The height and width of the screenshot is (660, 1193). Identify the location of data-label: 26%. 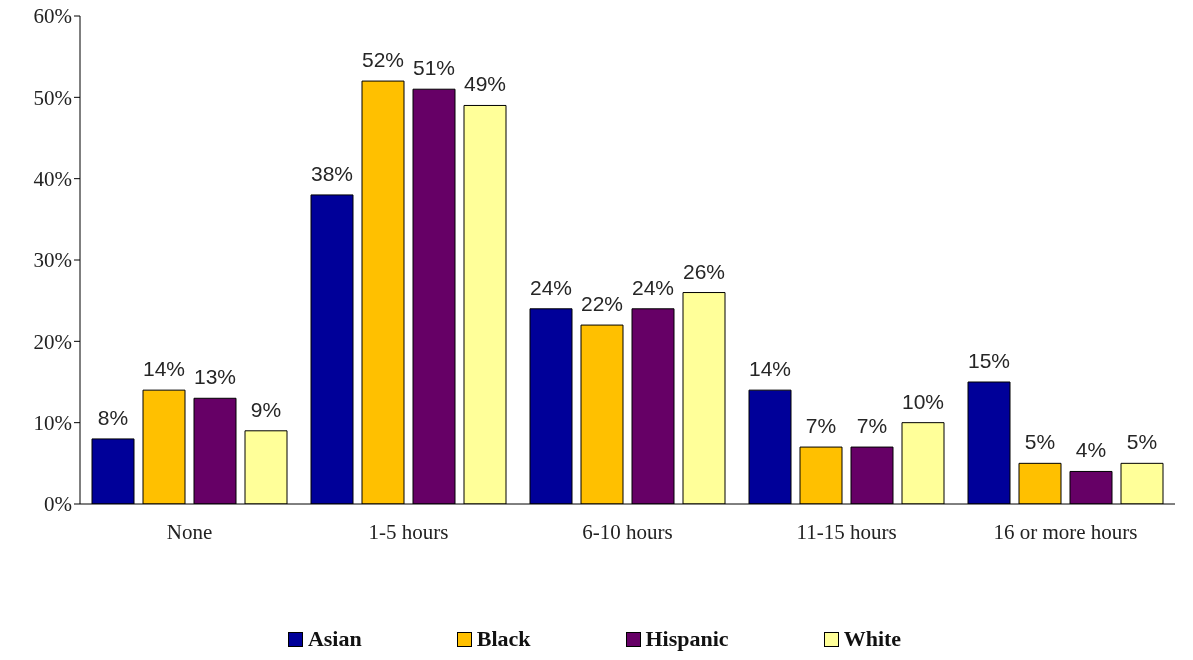
(704, 271).